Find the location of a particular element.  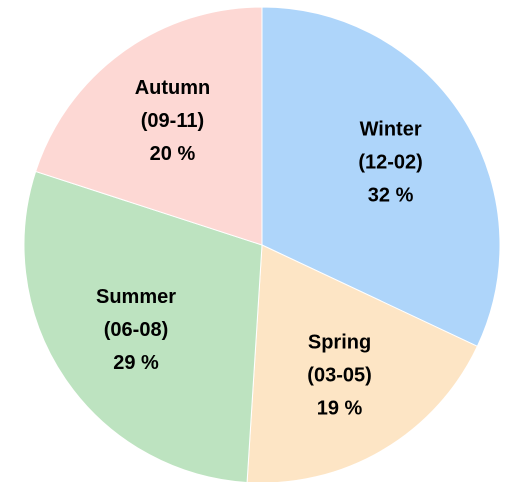

slice-value: 19 % is located at coordinates (340, 408).